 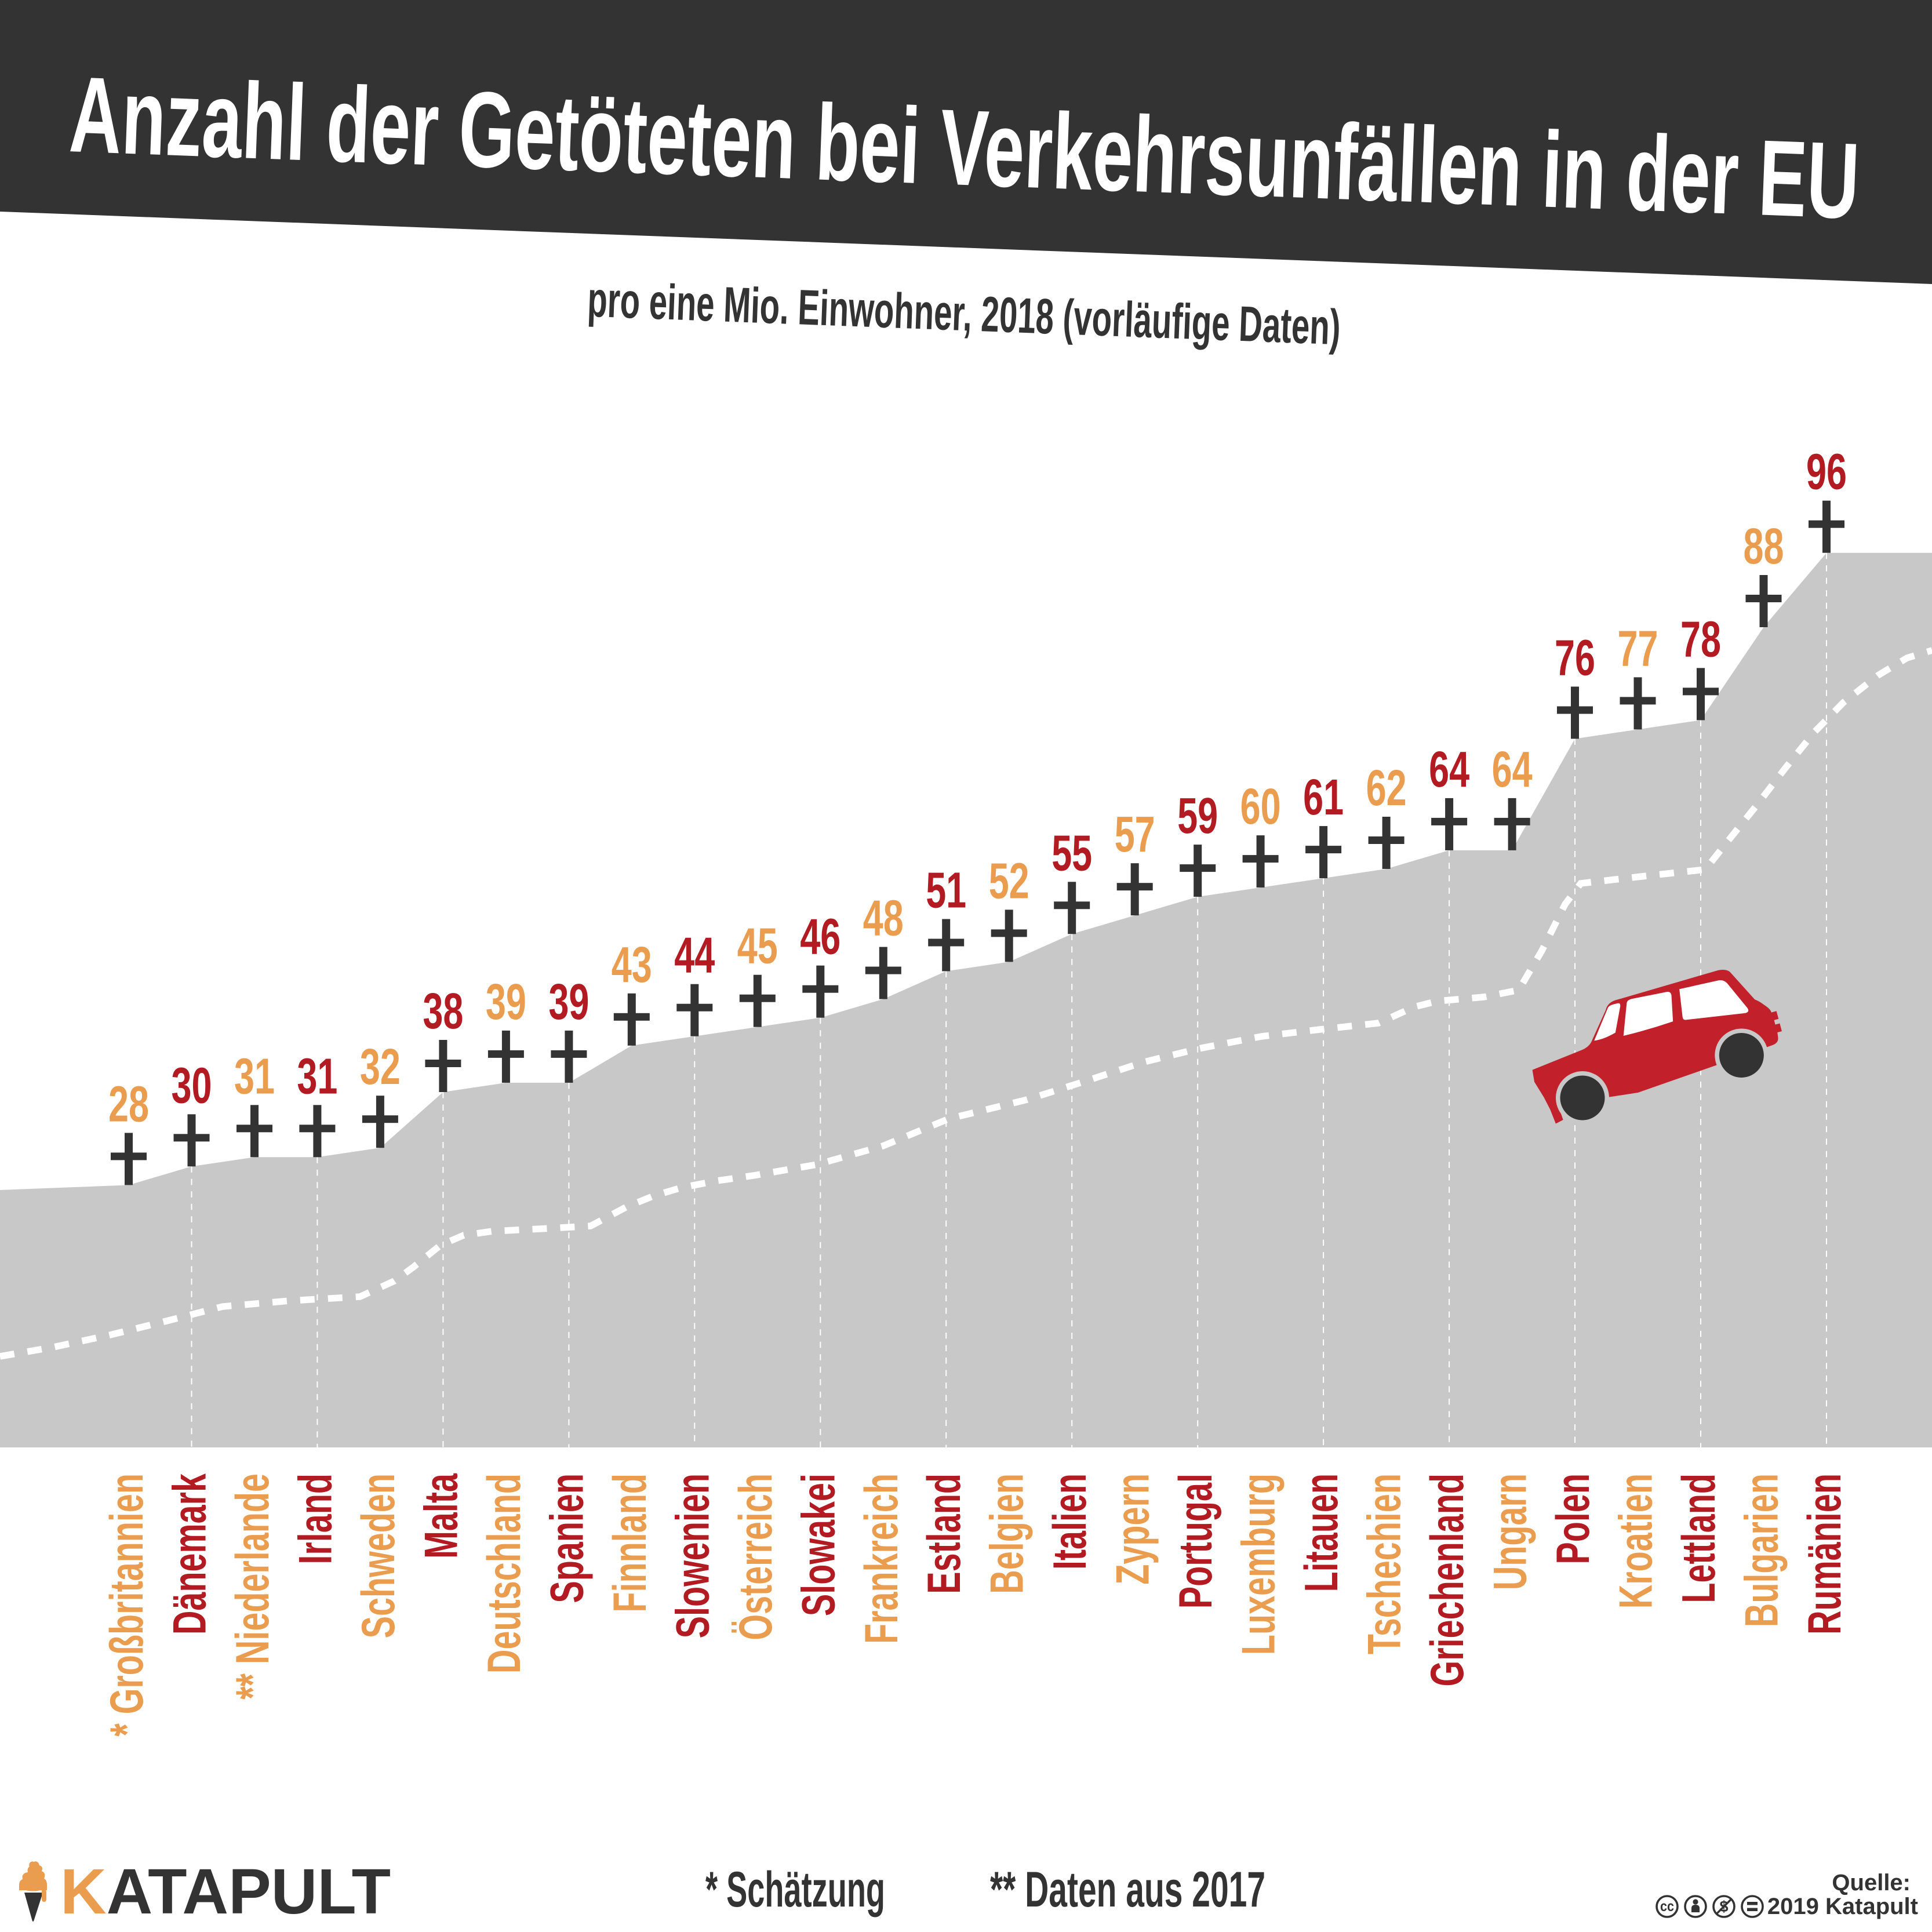 What do you see at coordinates (1195, 1541) in the screenshot?
I see `svg-text: Portugal` at bounding box center [1195, 1541].